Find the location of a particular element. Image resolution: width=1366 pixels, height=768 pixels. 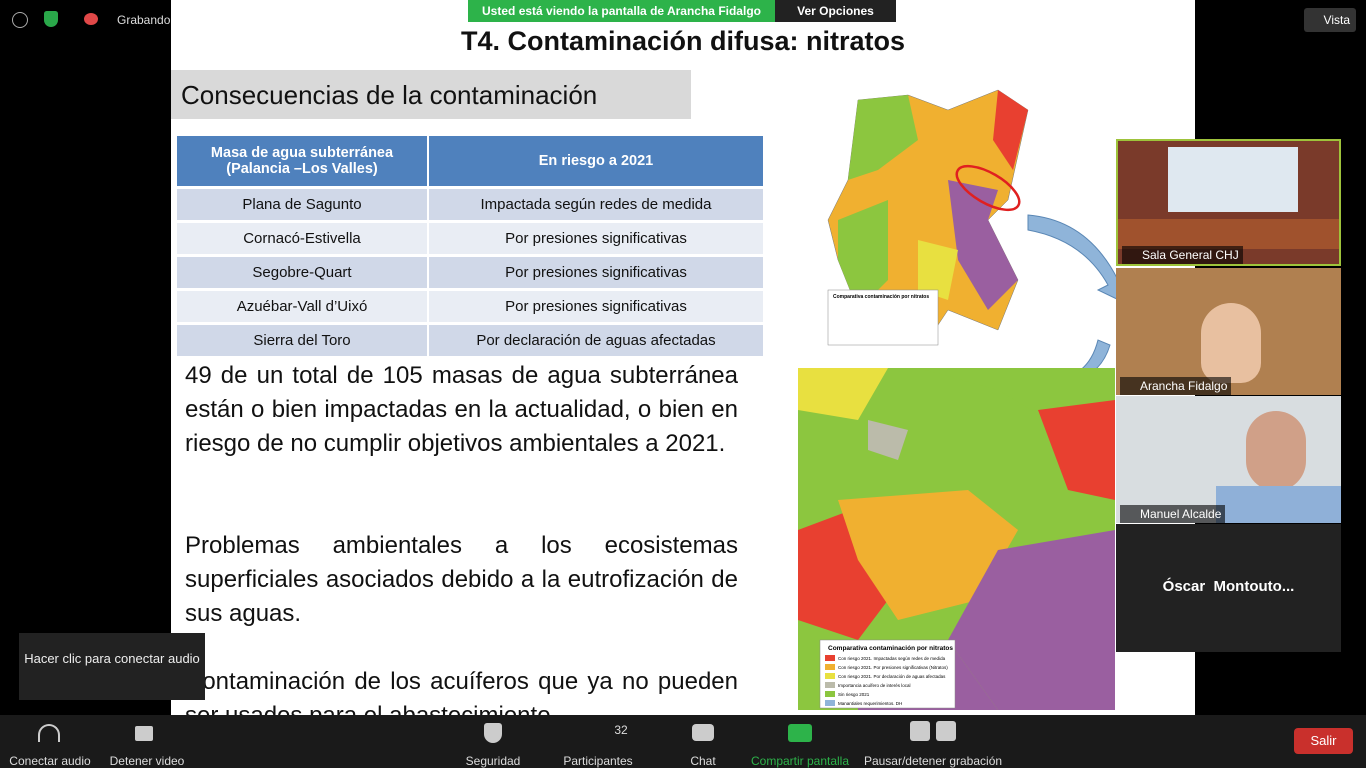

participants-button: Participantes is located at coordinates (598, 761).